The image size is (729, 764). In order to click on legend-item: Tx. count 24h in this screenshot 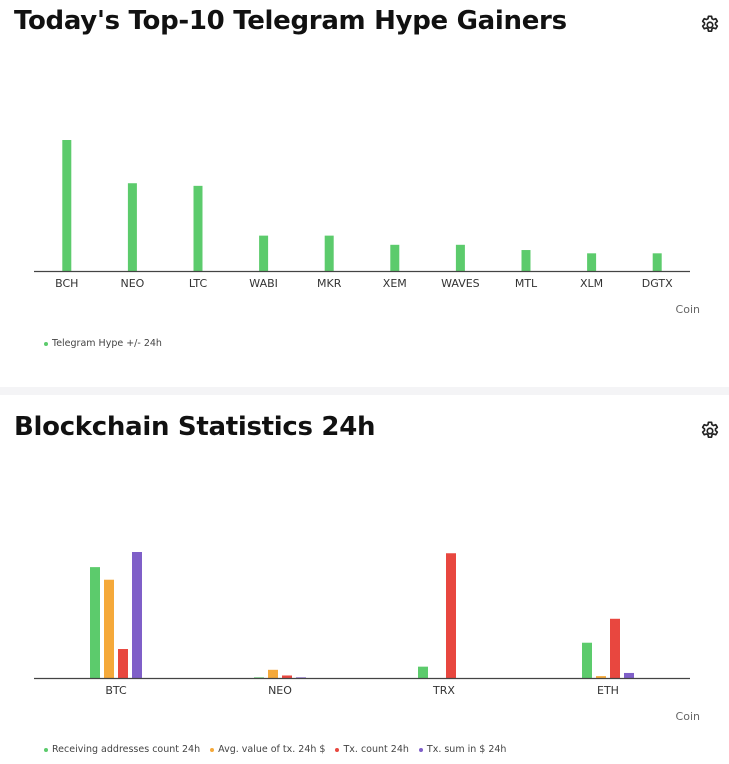, I will do `click(372, 749)`.